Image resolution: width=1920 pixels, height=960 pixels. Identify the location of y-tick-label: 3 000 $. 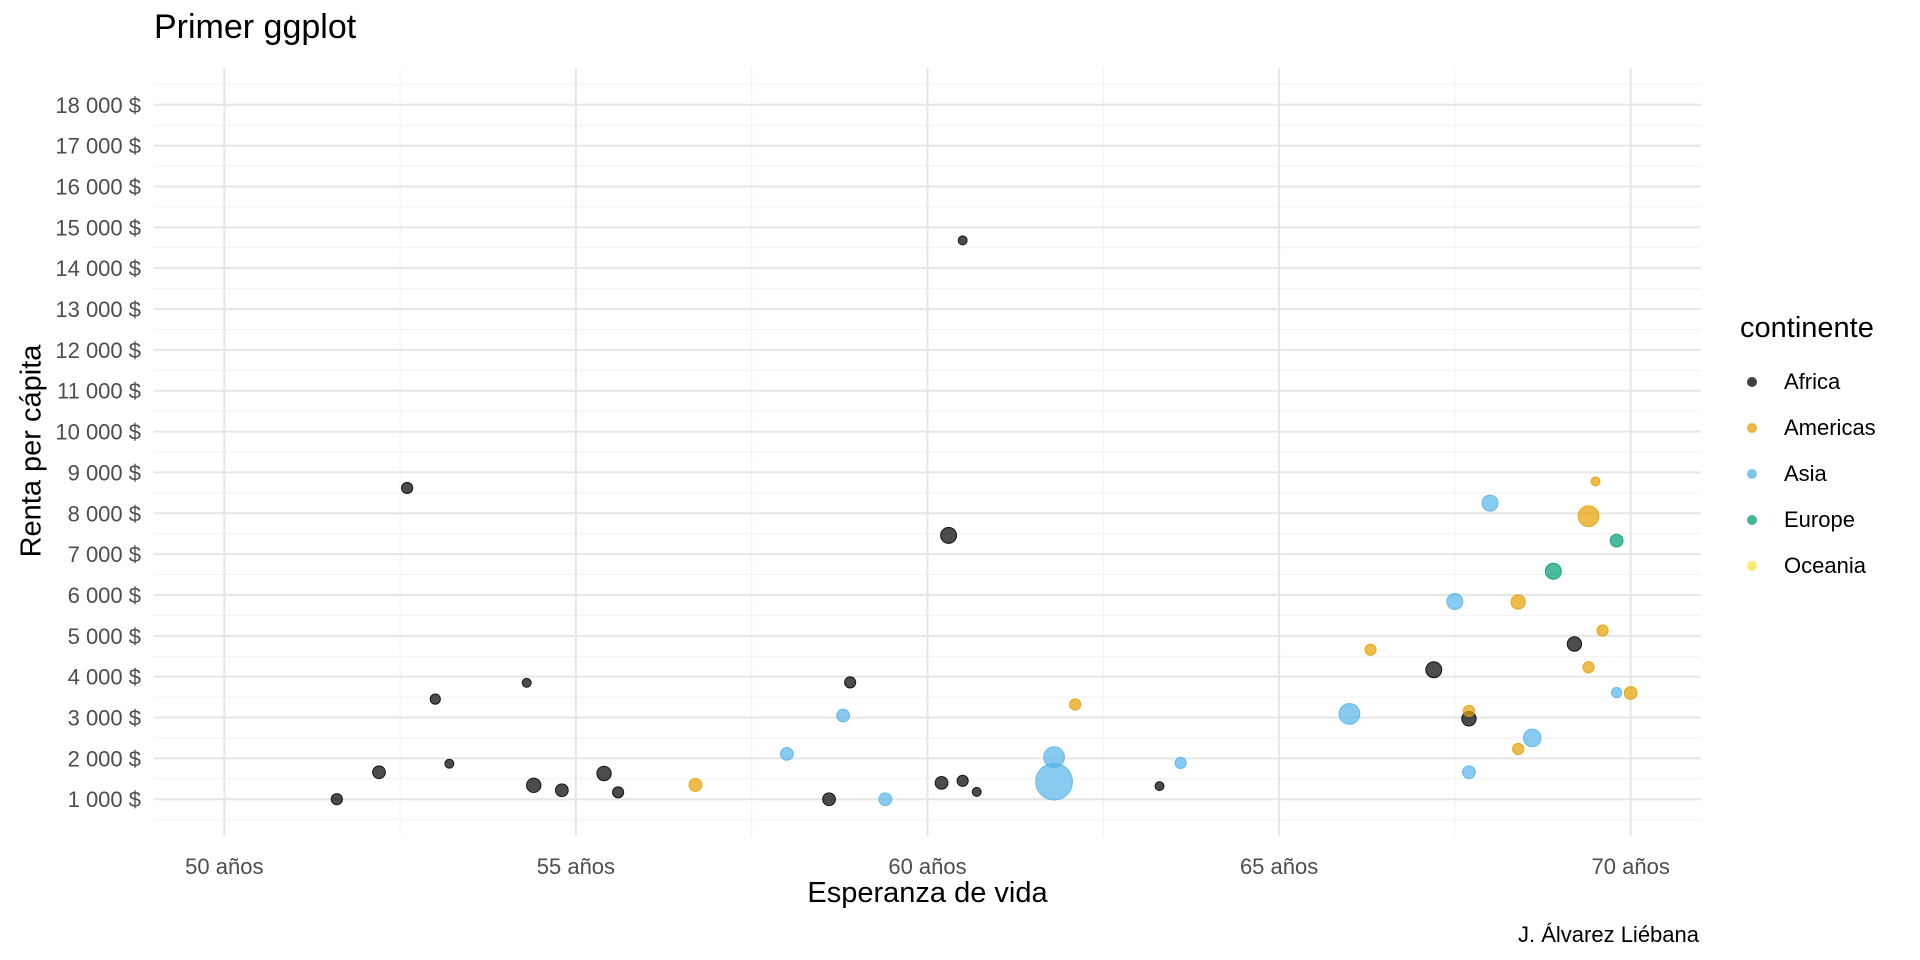
(104, 718).